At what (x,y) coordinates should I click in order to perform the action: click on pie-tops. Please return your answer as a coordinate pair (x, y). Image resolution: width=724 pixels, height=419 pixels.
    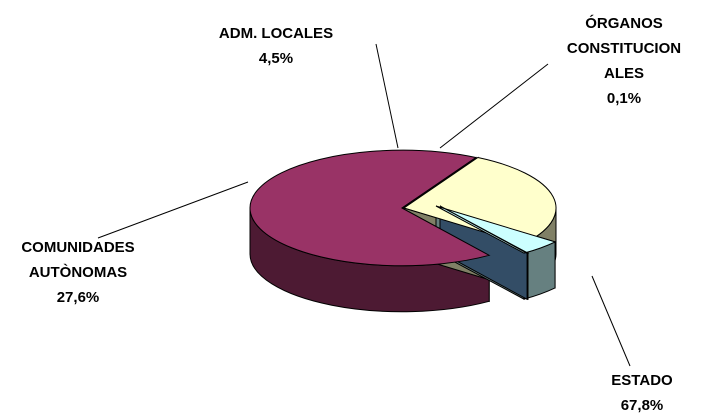
    Looking at the image, I should click on (403, 208).